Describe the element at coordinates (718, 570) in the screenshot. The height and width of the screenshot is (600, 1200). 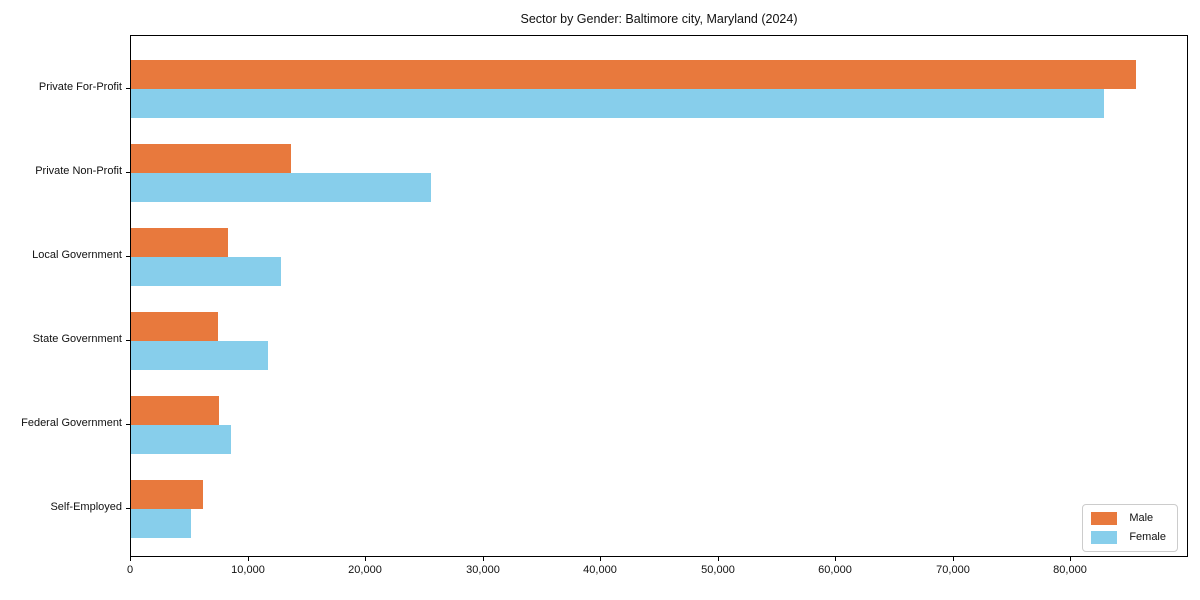
I see `x-axis-tick-label: 50,000` at that location.